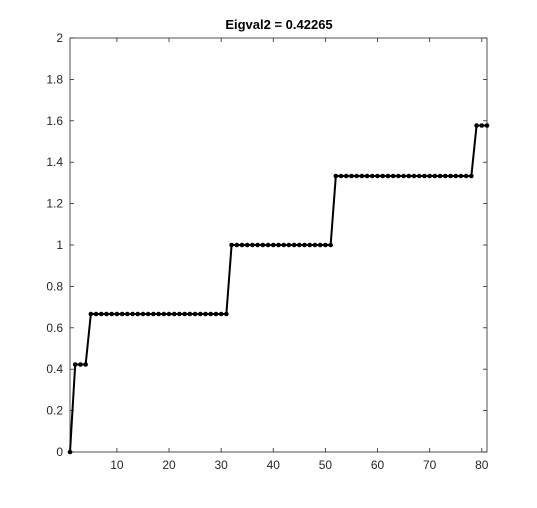 The image size is (537, 508). What do you see at coordinates (54, 328) in the screenshot?
I see `y-tick-label: 0.6` at bounding box center [54, 328].